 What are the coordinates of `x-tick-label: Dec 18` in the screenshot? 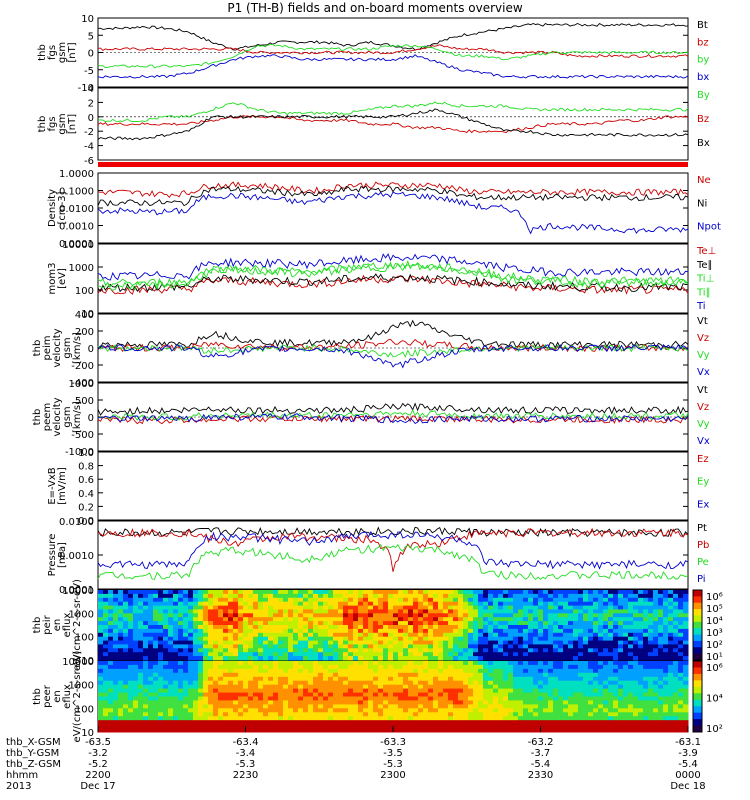 It's located at (687, 786).